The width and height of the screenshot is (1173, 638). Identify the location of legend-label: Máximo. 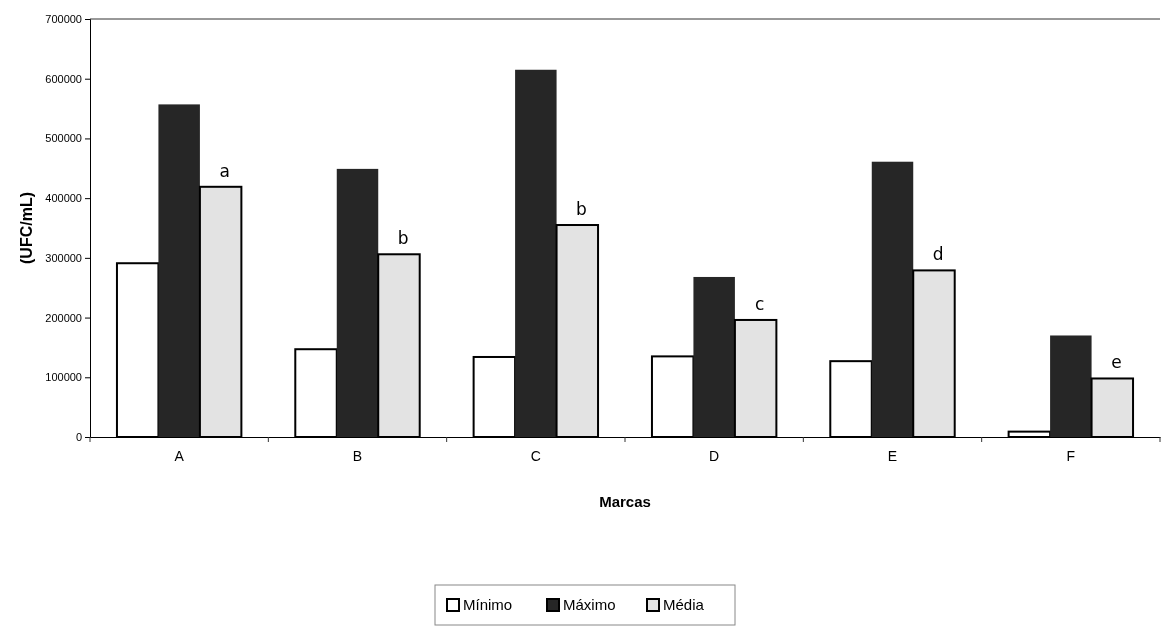
(589, 604).